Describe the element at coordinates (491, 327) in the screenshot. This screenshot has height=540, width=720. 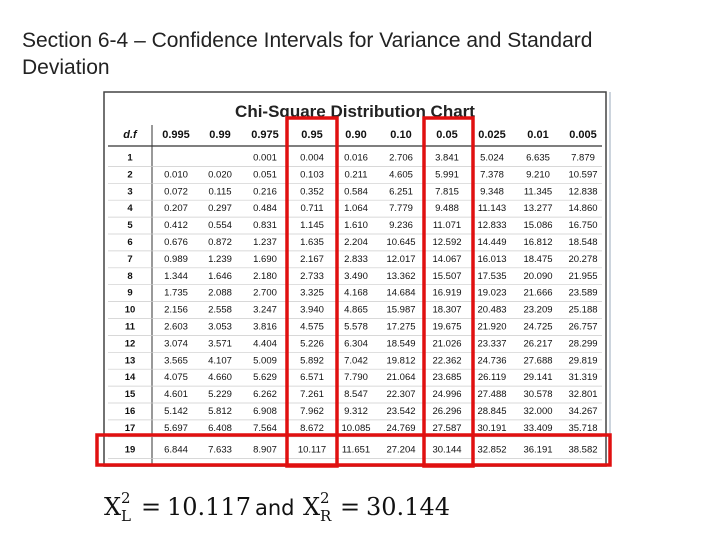
I see `cell: 21.920` at that location.